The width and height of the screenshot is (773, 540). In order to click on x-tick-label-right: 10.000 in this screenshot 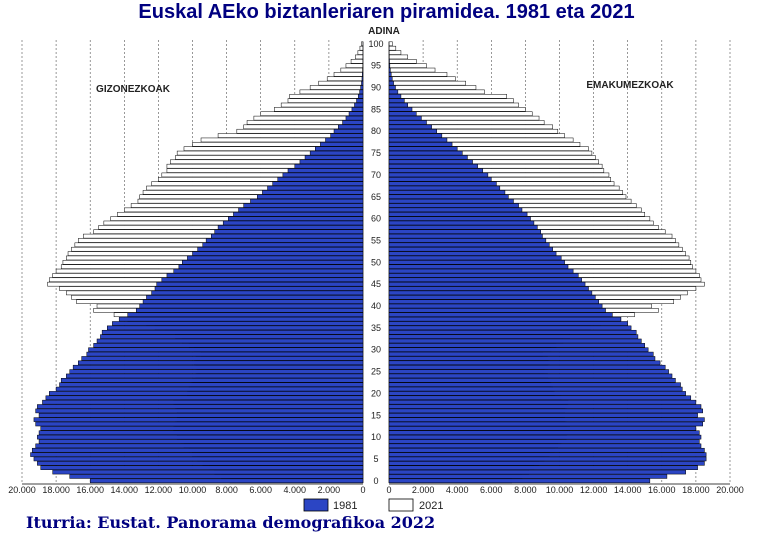, I will do `click(560, 490)`.